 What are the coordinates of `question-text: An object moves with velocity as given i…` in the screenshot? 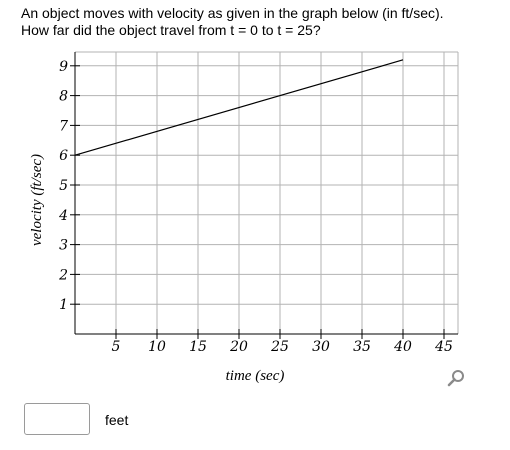 It's located at (256, 22).